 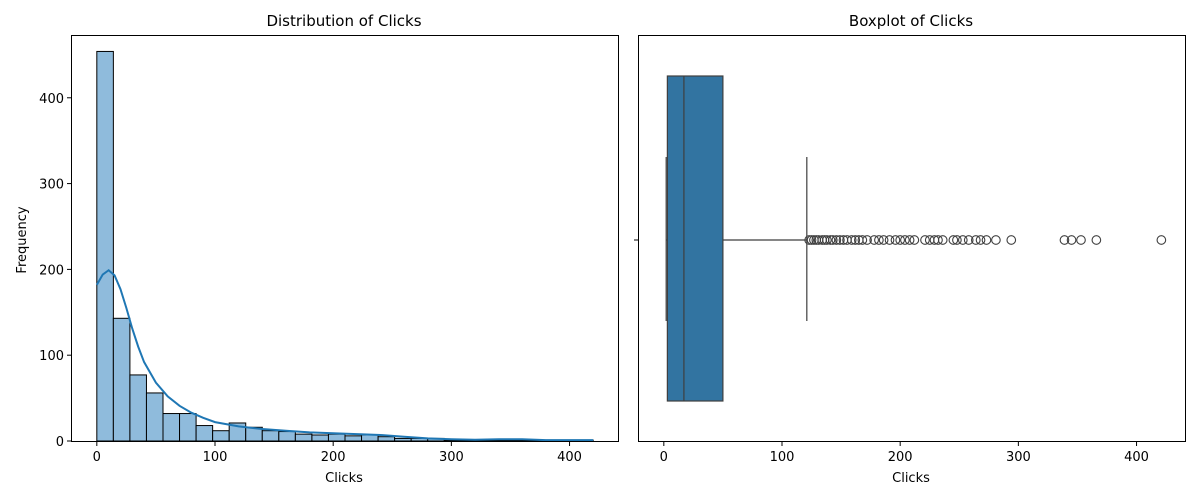 What do you see at coordinates (51, 270) in the screenshot?
I see `histogram-y-tick-label: 200` at bounding box center [51, 270].